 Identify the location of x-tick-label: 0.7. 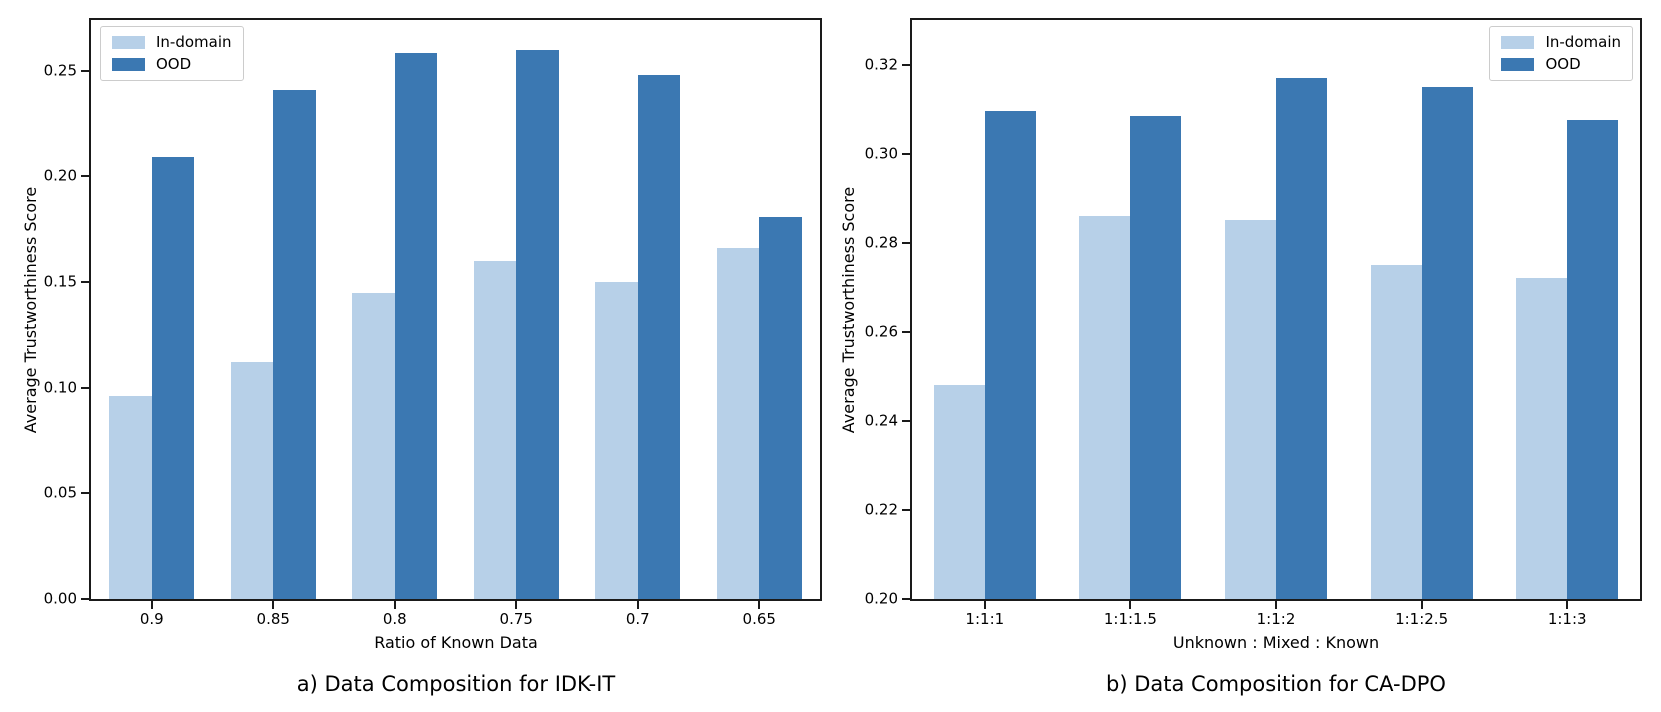
(637, 619).